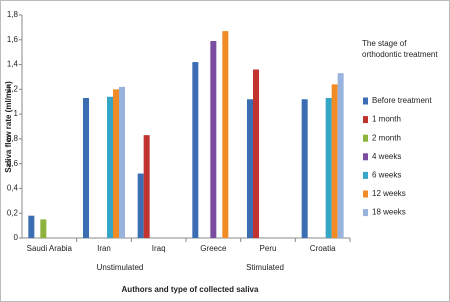 The image size is (450, 302). Describe the element at coordinates (389, 193) in the screenshot. I see `legend-label: 12 weeks` at that location.